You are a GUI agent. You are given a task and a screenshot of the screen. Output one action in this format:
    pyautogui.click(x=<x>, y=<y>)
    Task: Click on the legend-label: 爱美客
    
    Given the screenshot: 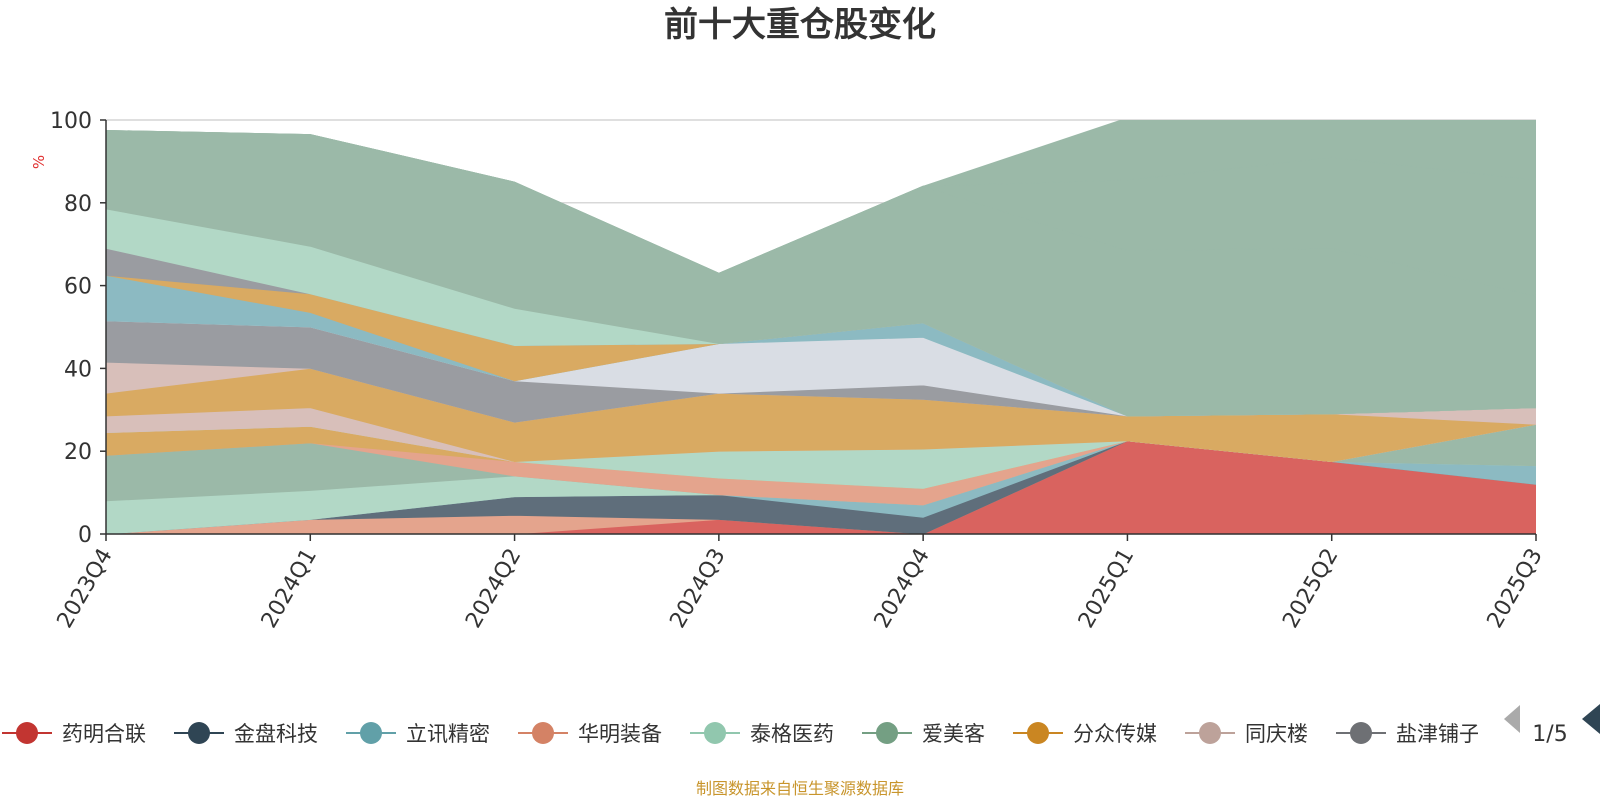 What is the action you would take?
    pyautogui.click(x=953, y=734)
    